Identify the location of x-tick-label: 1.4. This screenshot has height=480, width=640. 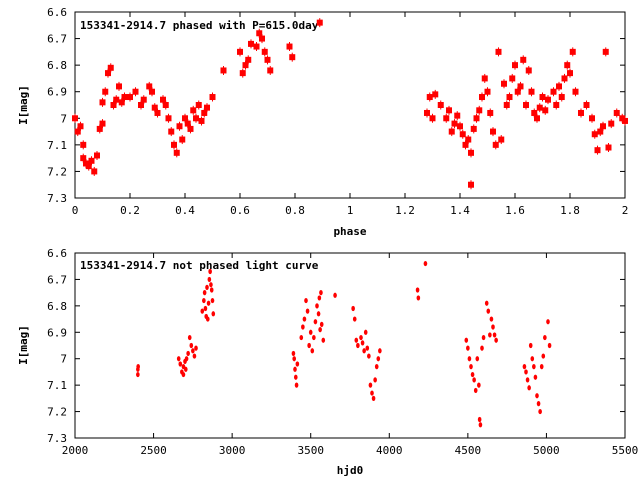
(460, 210).